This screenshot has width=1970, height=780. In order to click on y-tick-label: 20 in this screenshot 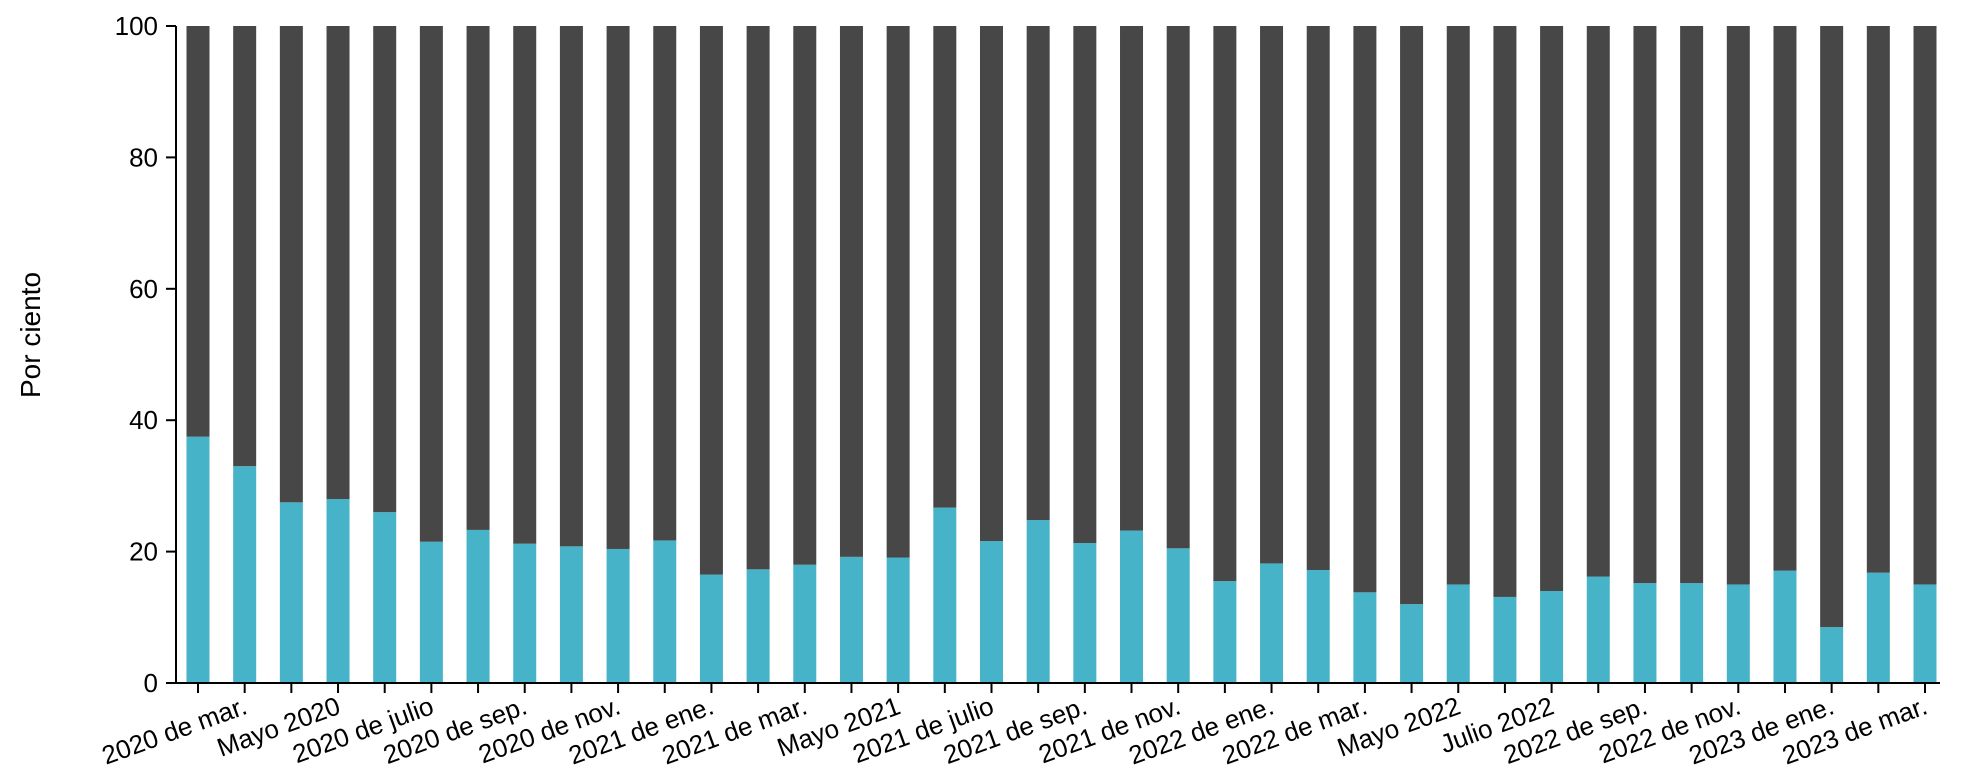, I will do `click(143, 552)`.